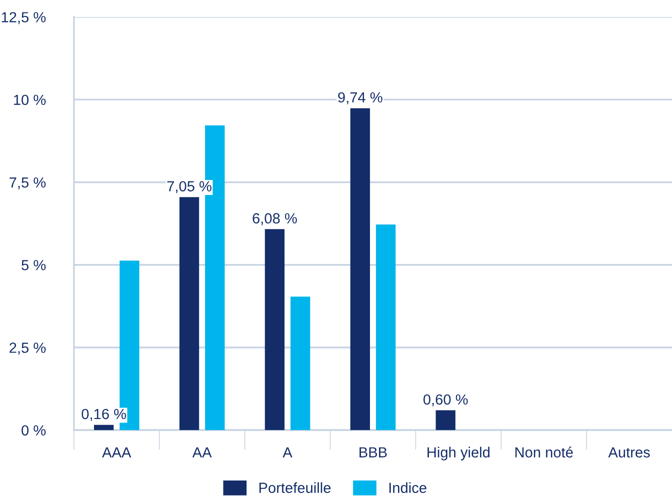 This screenshot has height=499, width=672. I want to click on x-tick-label: Autres, so click(629, 452).